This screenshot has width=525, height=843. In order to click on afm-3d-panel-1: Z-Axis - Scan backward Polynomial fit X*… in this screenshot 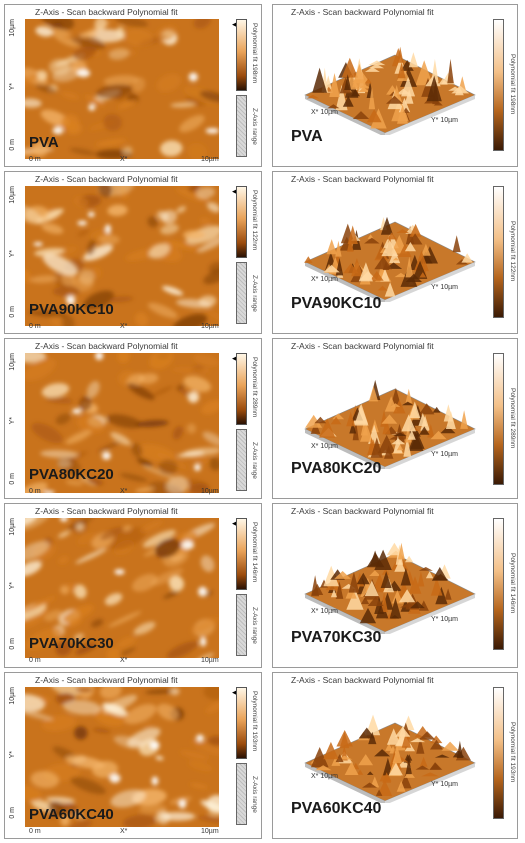, I will do `click(395, 85)`.